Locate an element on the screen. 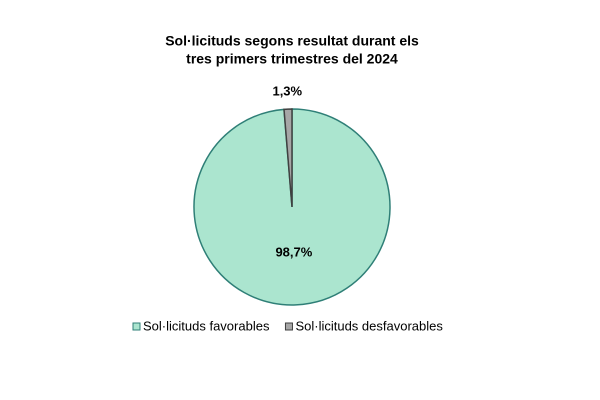 This screenshot has height=400, width=600. legend-label: Sol·licituds favorables is located at coordinates (206, 325).